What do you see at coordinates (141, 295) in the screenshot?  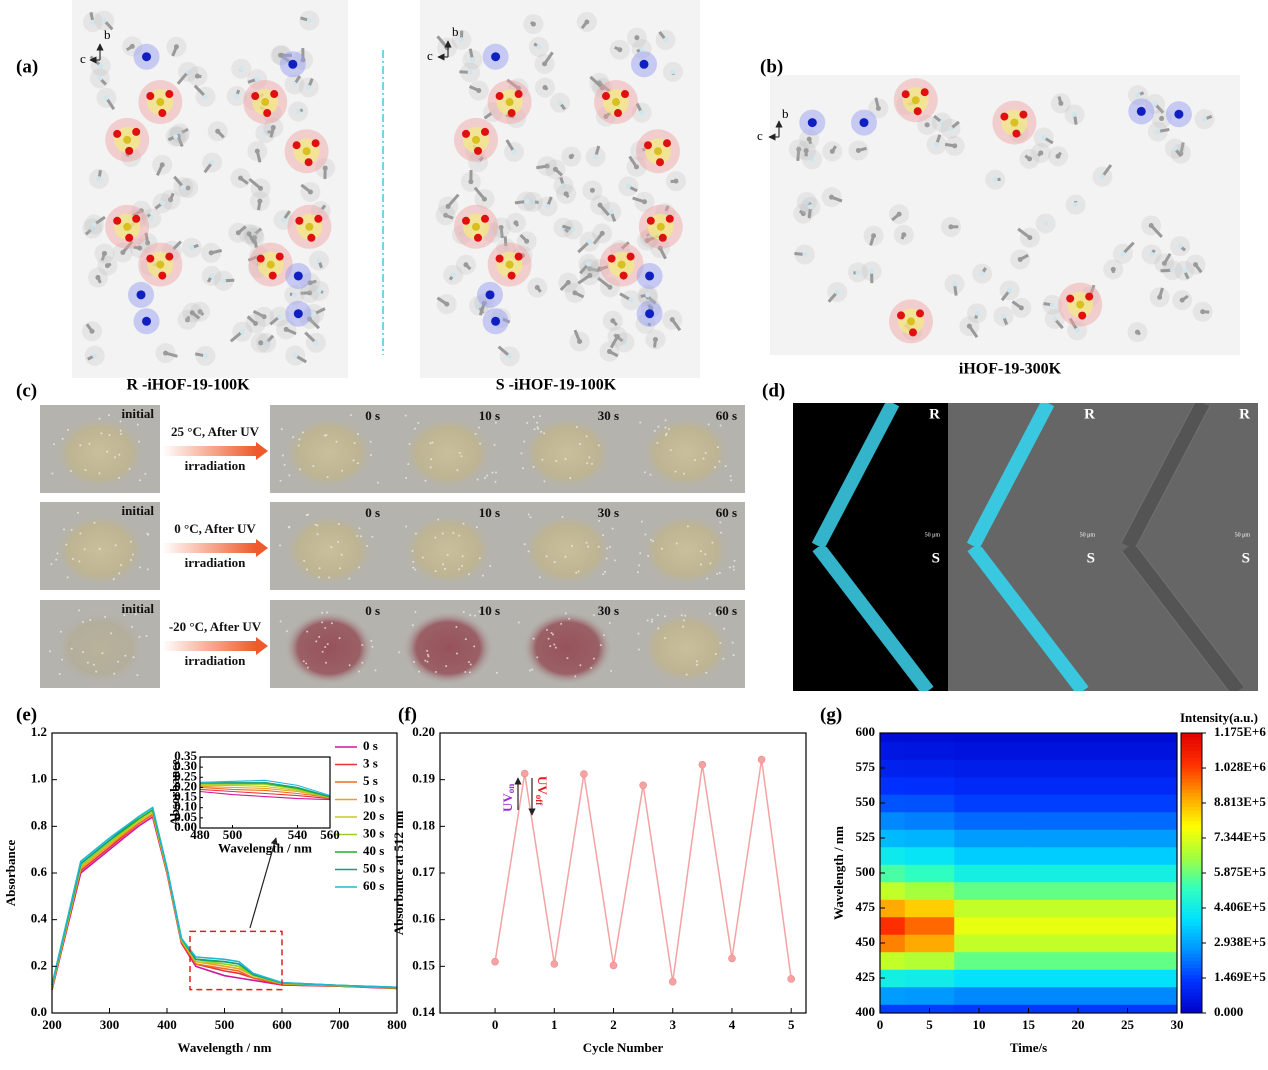 I see `nitrogen` at bounding box center [141, 295].